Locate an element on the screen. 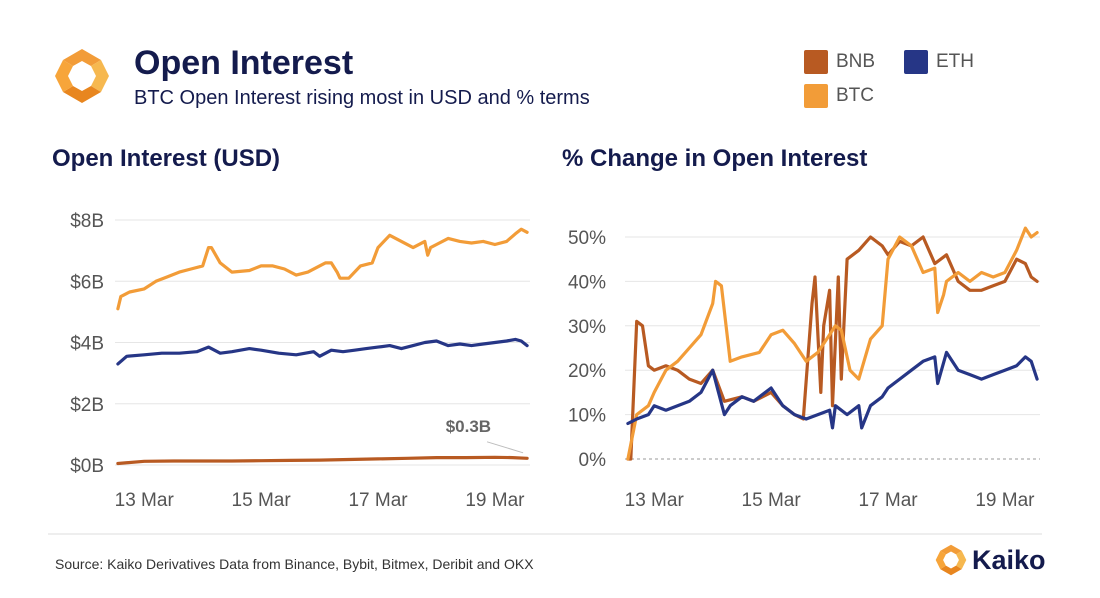 Image resolution: width=1100 pixels, height=598 pixels. legend-item-btc: BTC is located at coordinates (839, 96).